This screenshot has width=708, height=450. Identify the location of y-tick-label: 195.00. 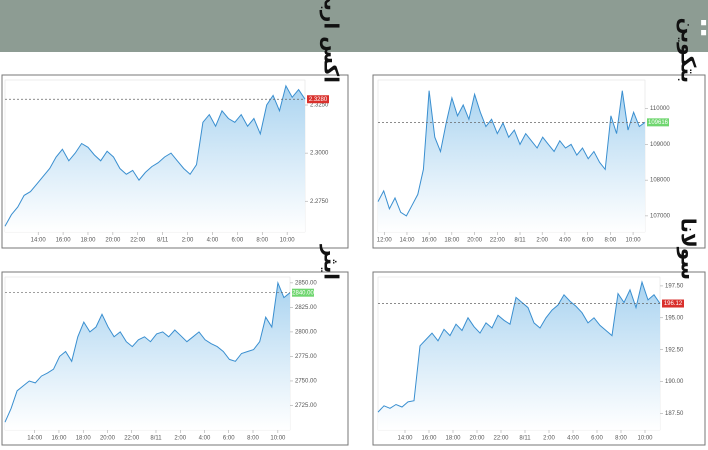
(674, 318).